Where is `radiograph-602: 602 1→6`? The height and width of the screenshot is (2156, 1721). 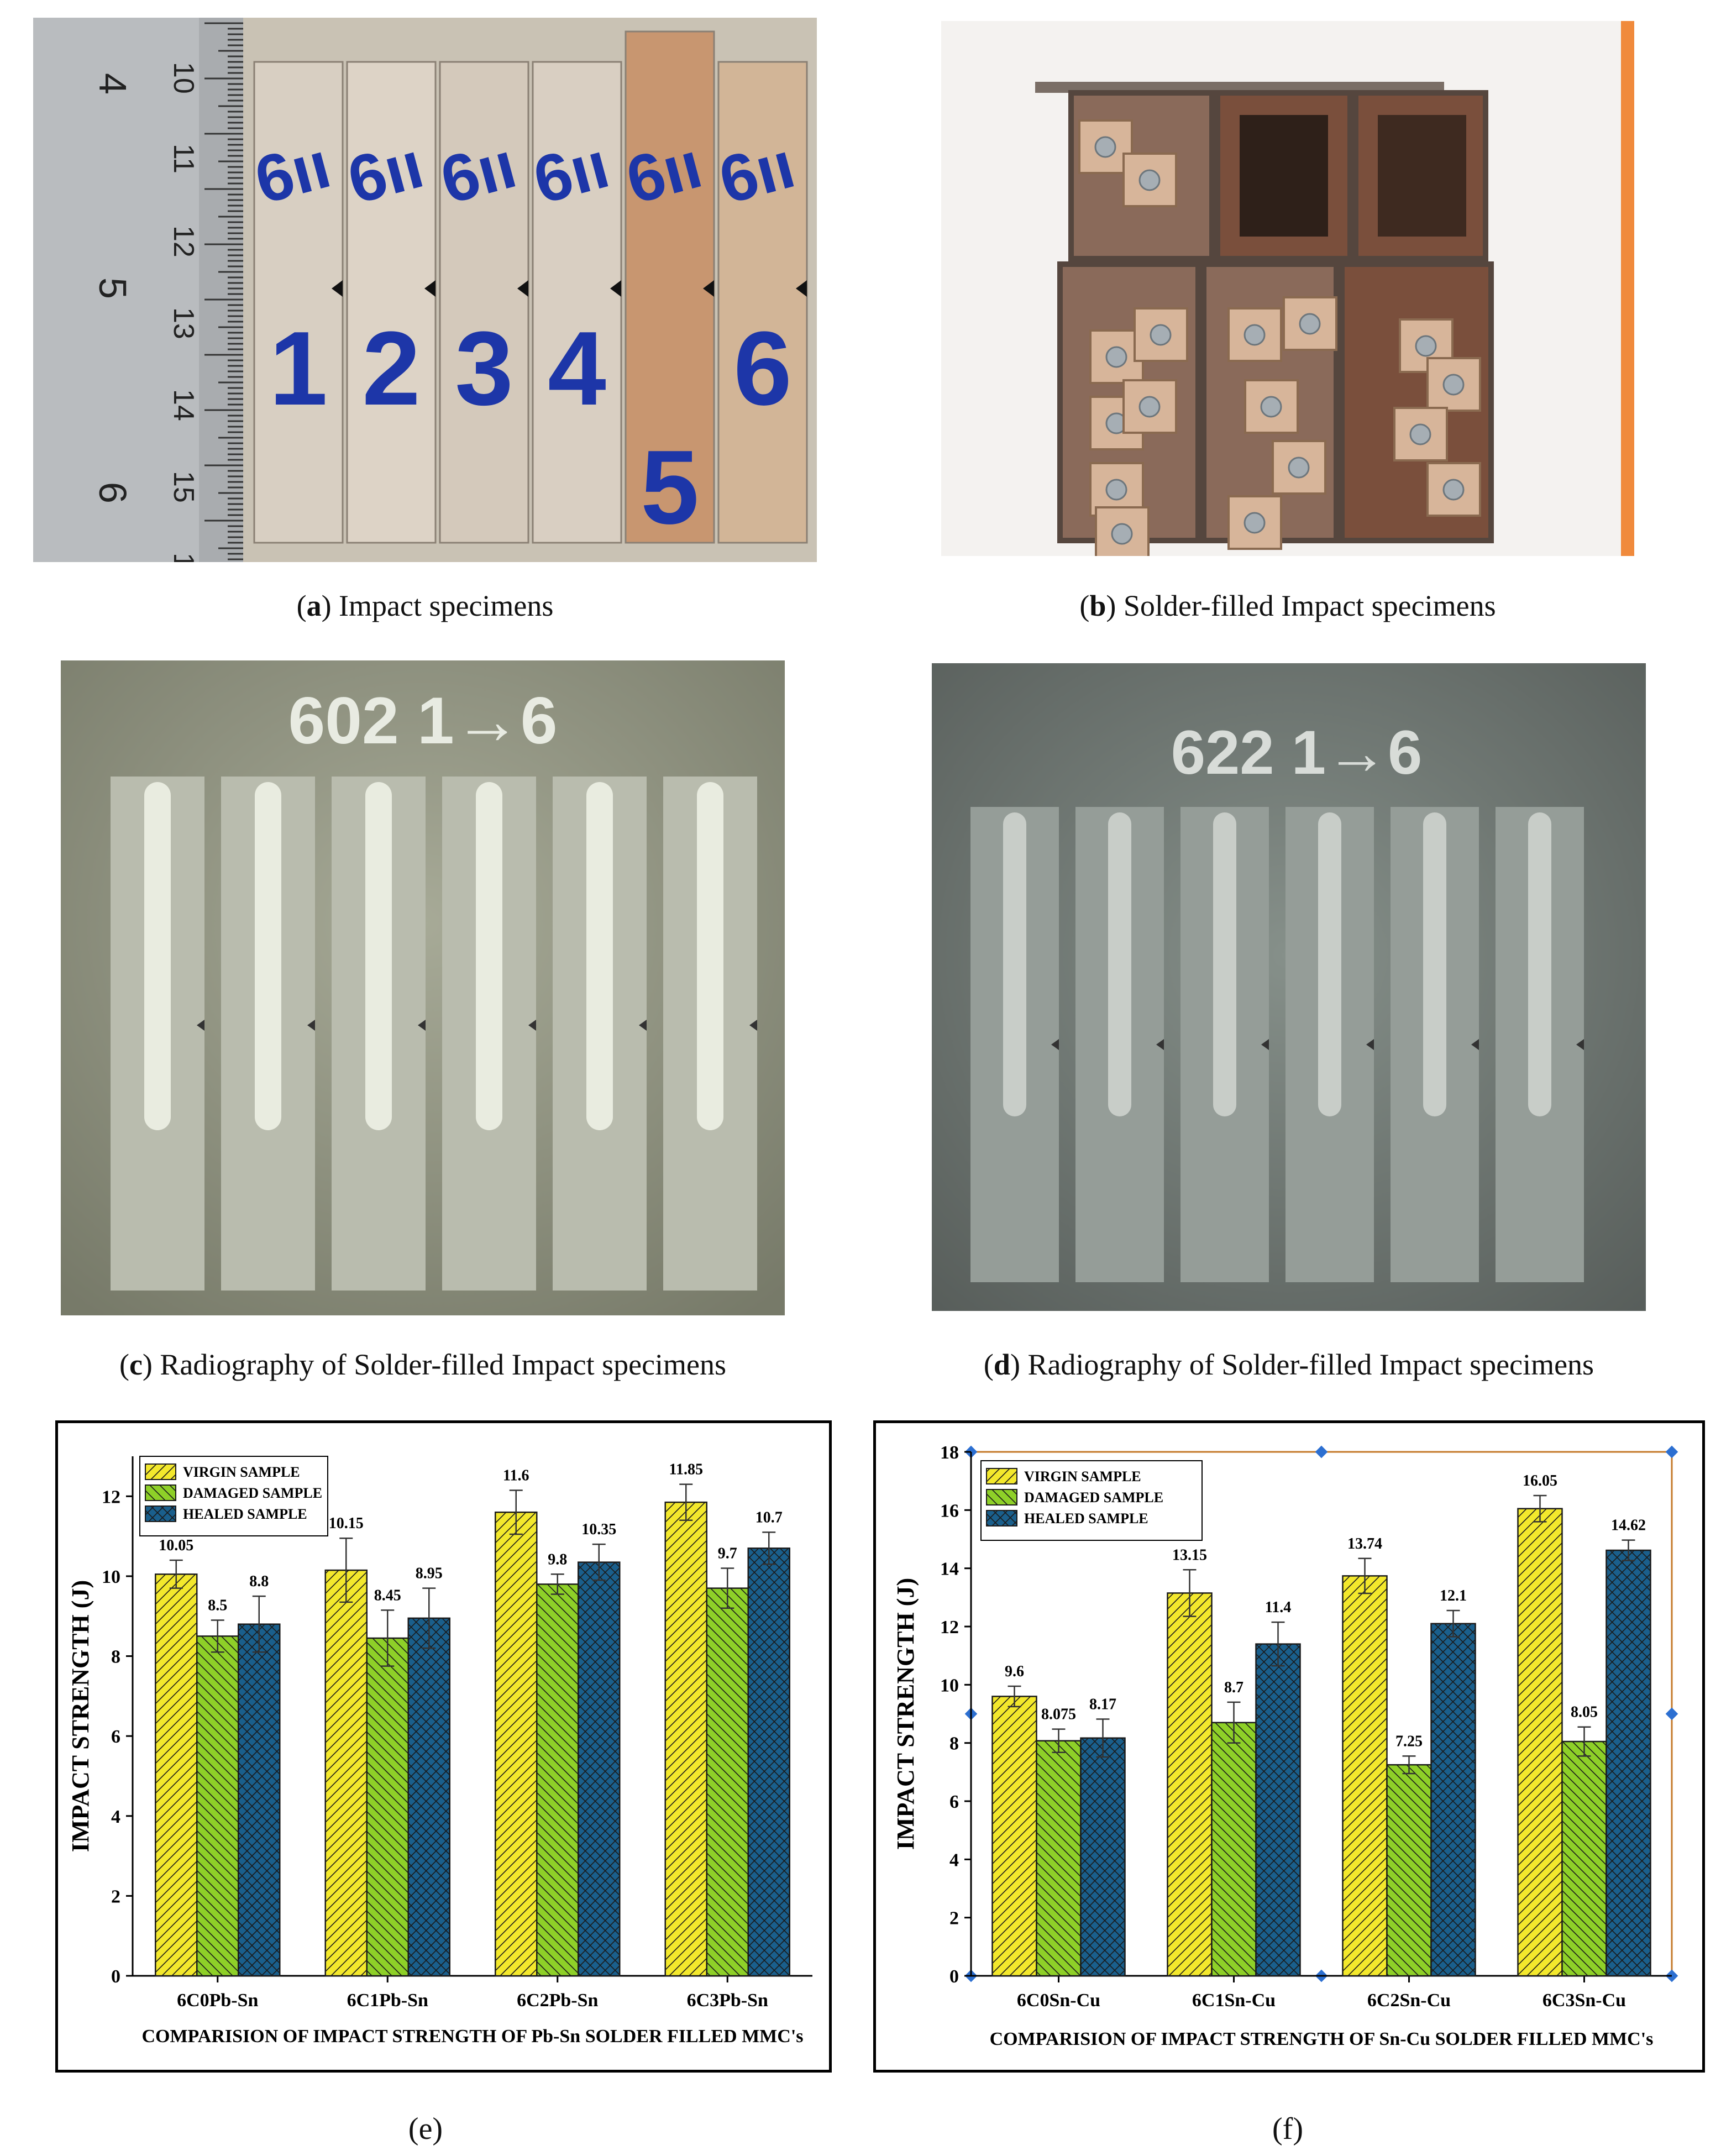 radiograph-602: 602 1→6 is located at coordinates (423, 987).